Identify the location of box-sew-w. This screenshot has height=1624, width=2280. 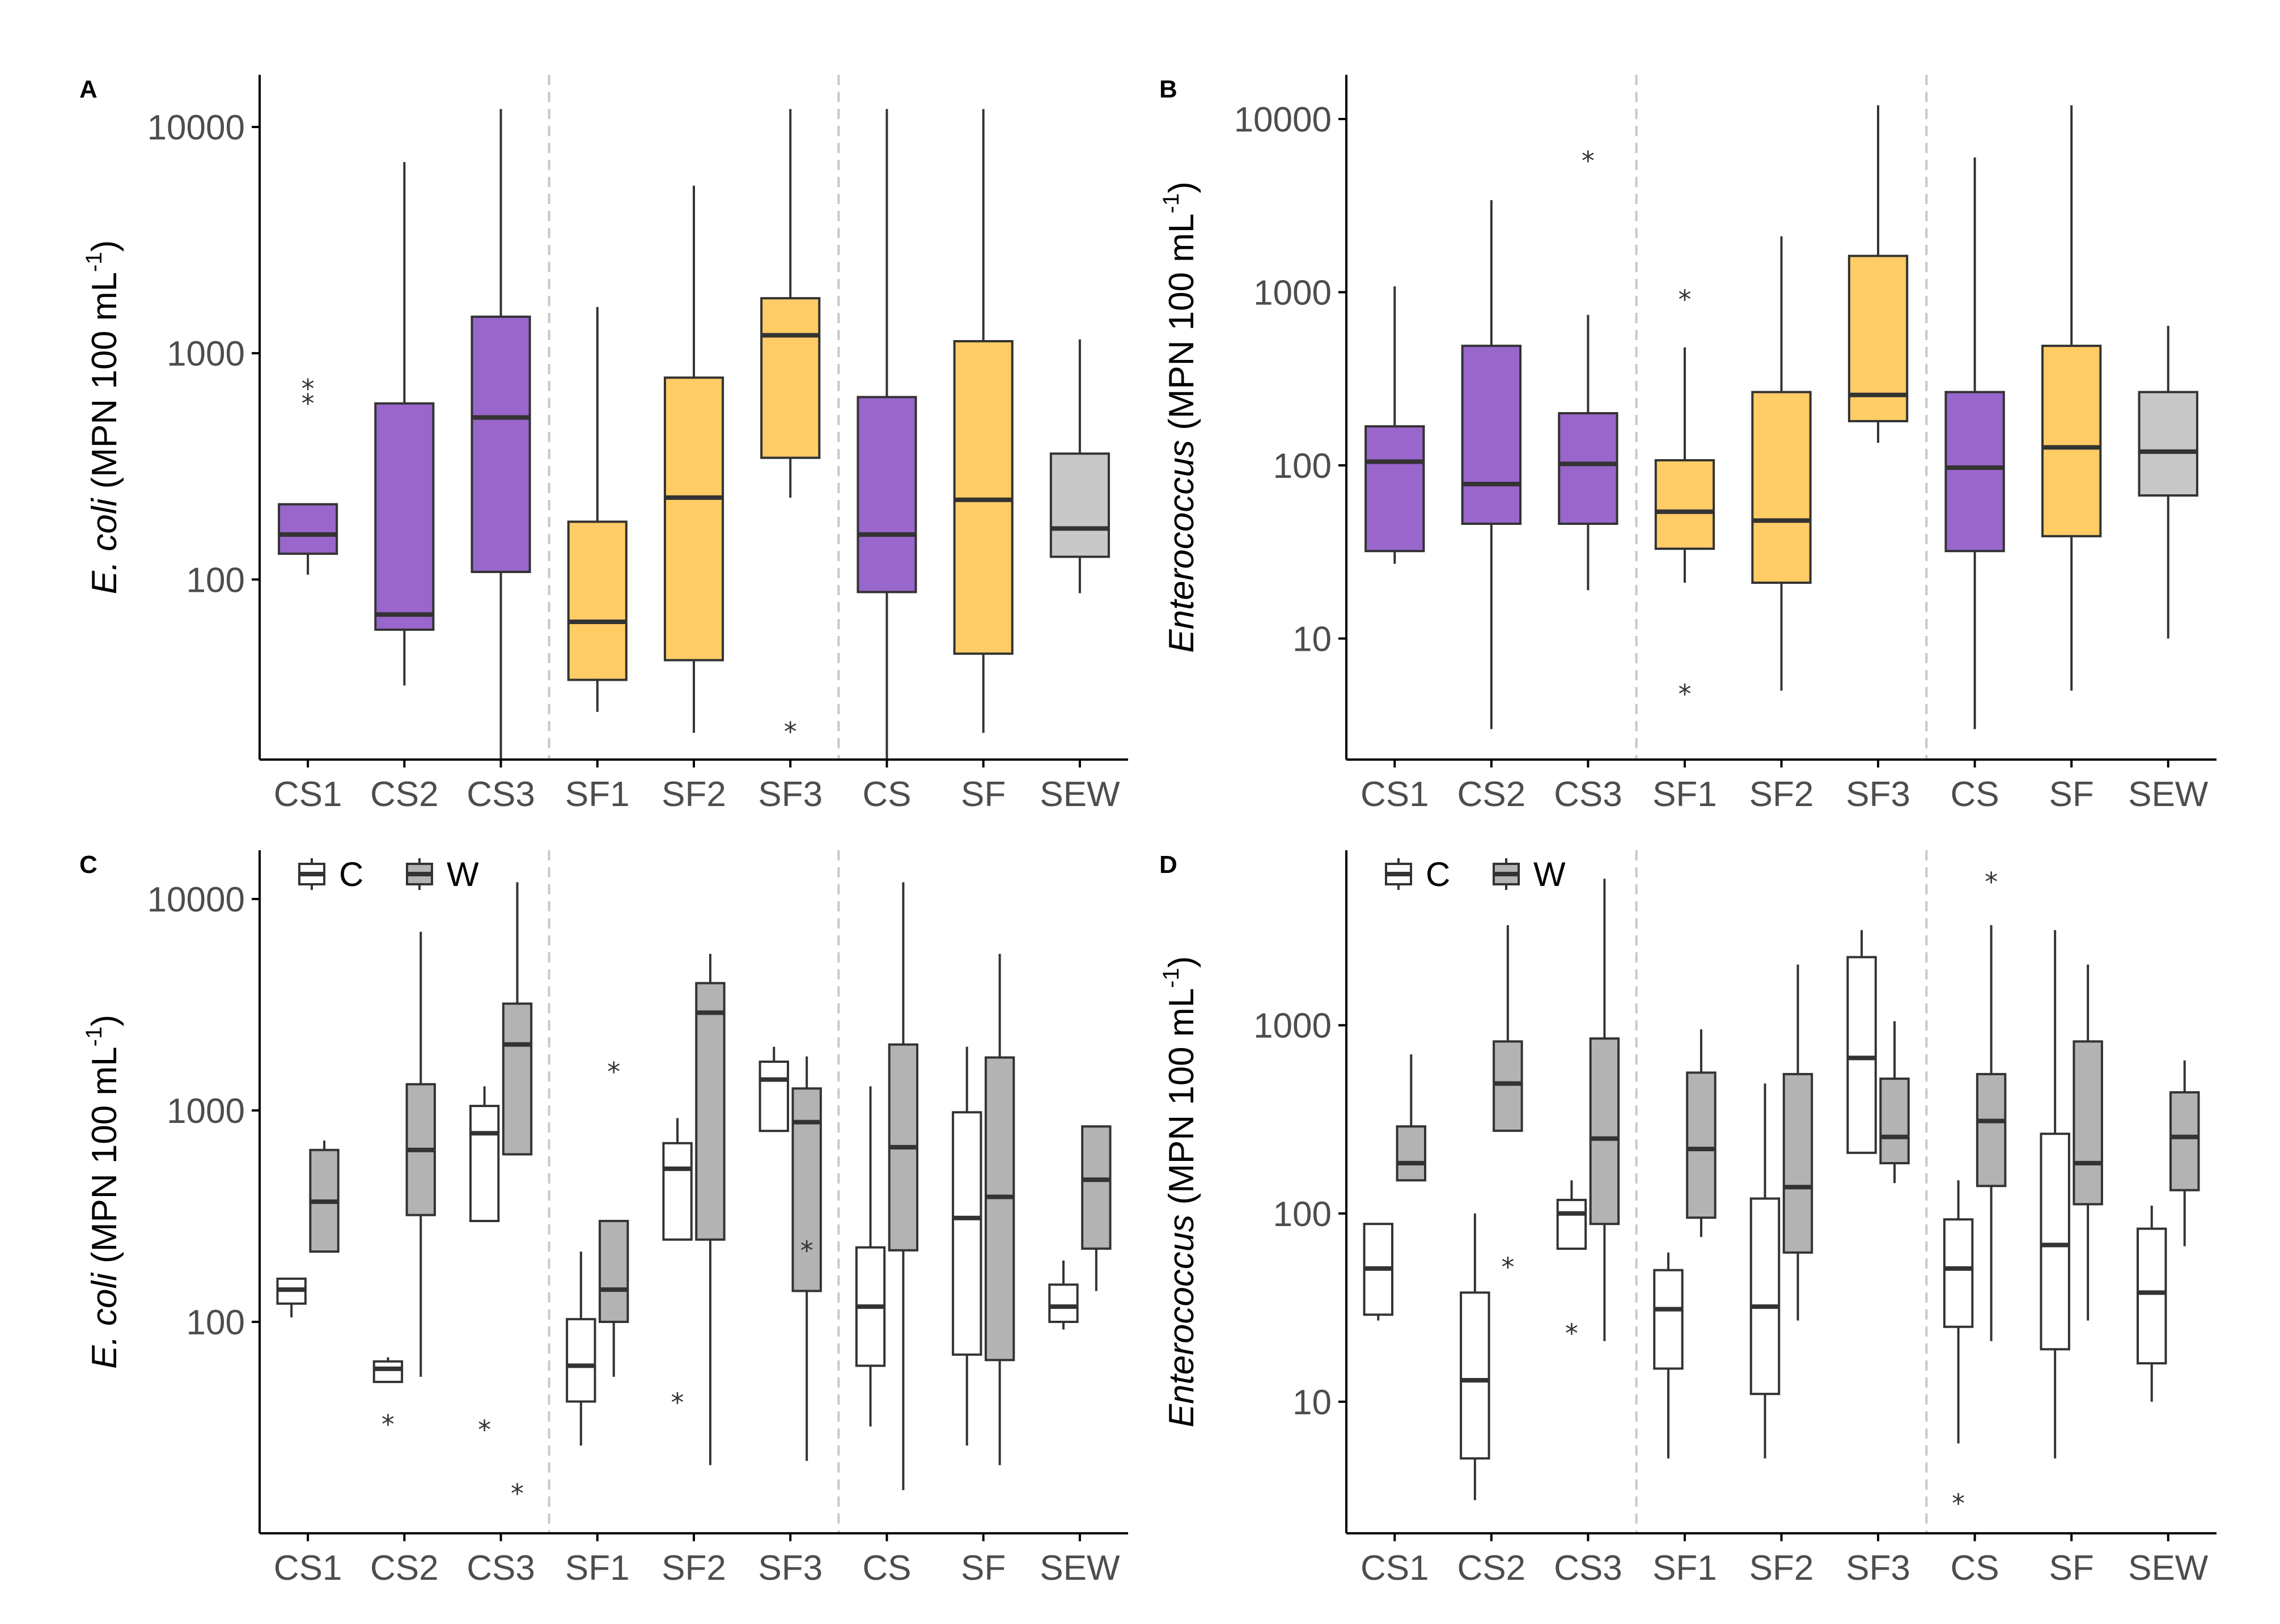
(2184, 1153).